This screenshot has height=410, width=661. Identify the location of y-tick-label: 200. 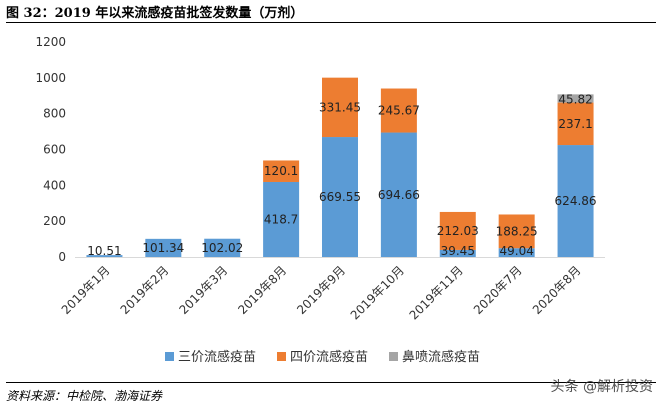
(54, 221).